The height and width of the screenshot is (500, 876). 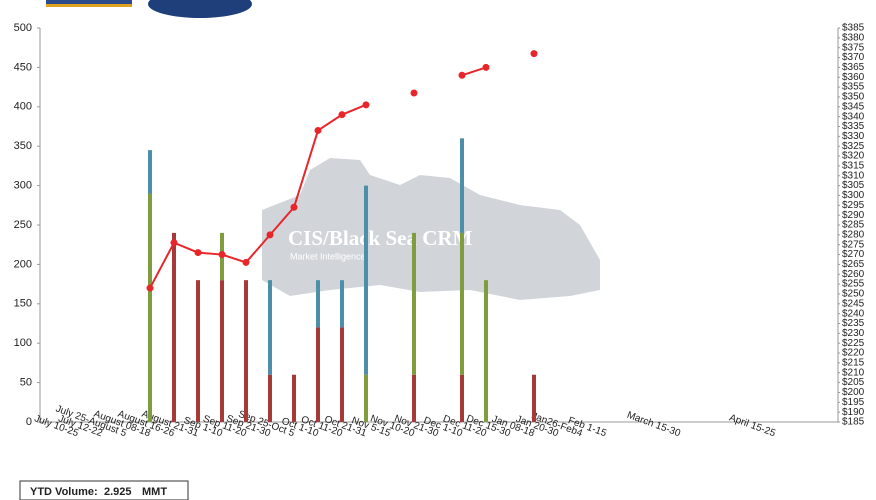 What do you see at coordinates (853, 392) in the screenshot?
I see `y2-tick-label: $200` at bounding box center [853, 392].